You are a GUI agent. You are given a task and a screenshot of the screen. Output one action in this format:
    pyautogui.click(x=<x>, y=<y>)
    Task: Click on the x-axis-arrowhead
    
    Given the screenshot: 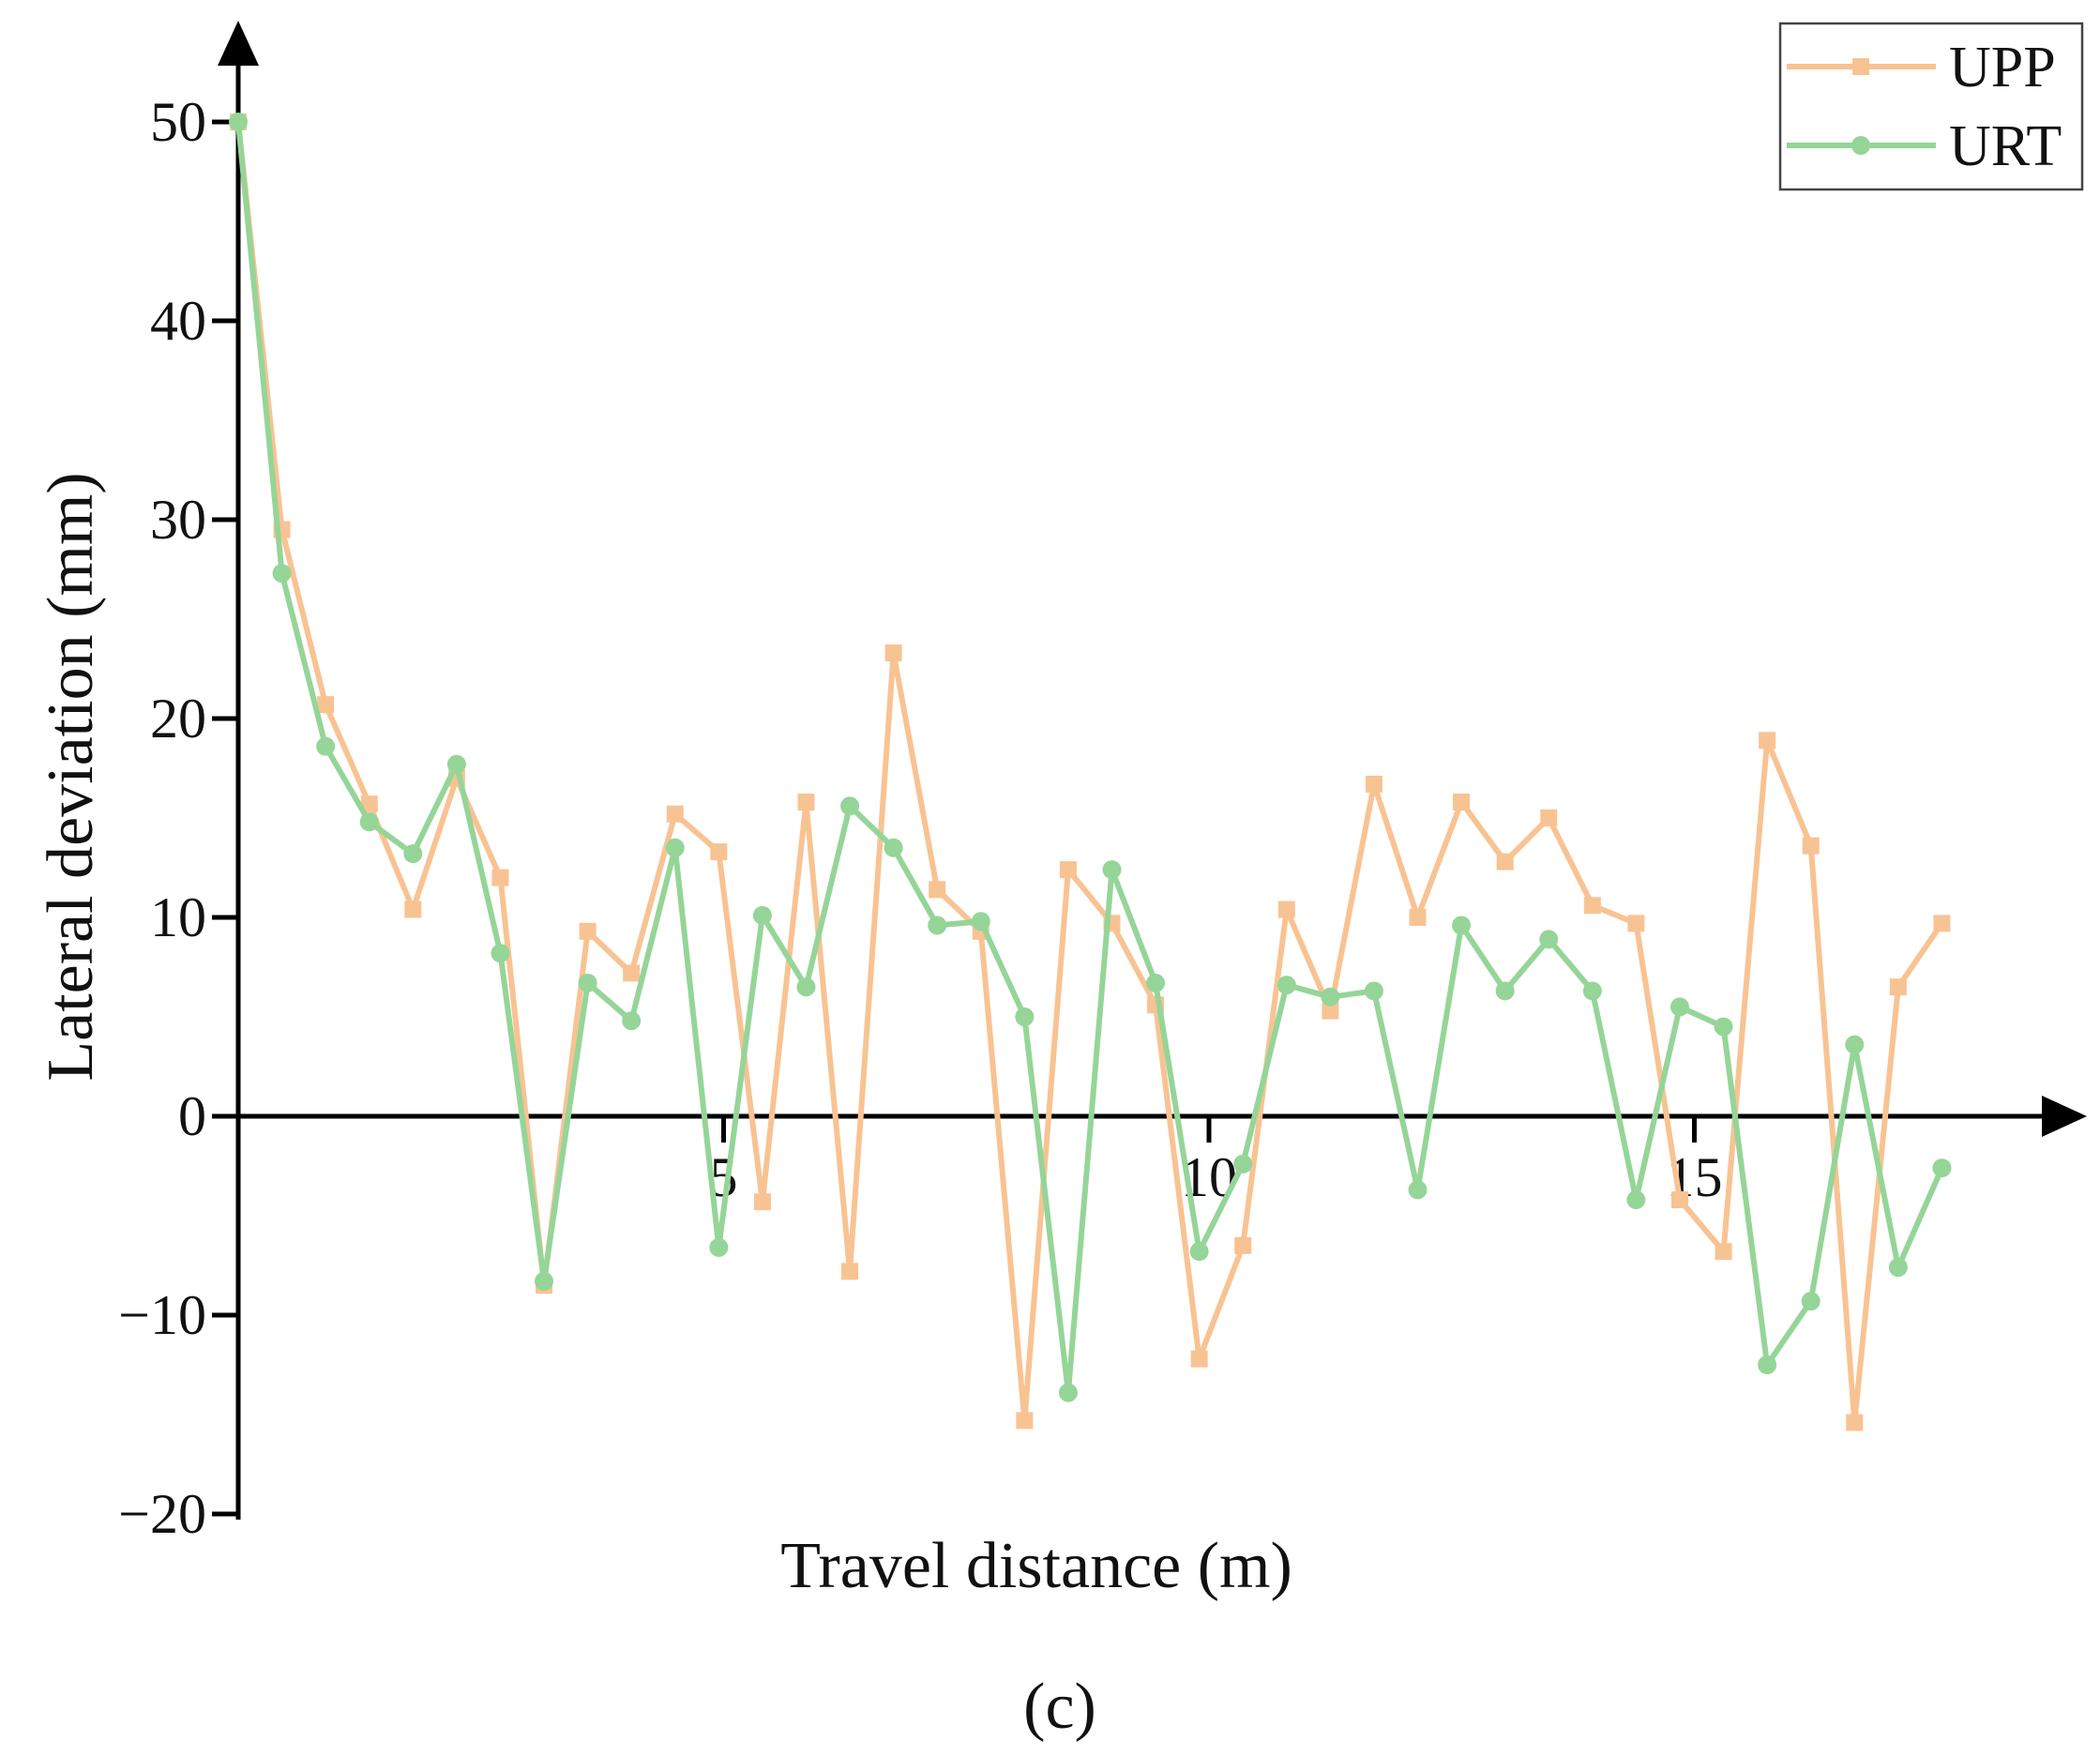 What is the action you would take?
    pyautogui.click(x=2064, y=1116)
    